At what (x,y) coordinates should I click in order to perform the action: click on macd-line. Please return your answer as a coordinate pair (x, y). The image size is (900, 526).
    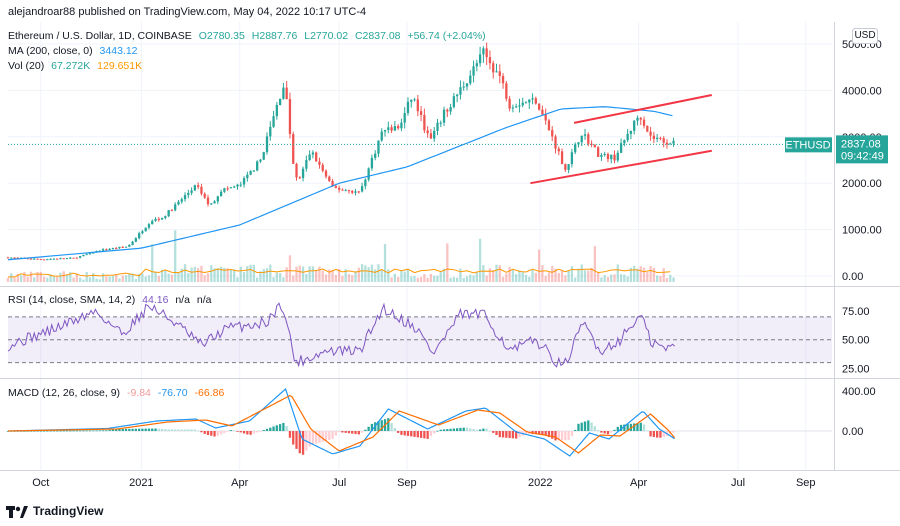
    Looking at the image, I should click on (341, 422).